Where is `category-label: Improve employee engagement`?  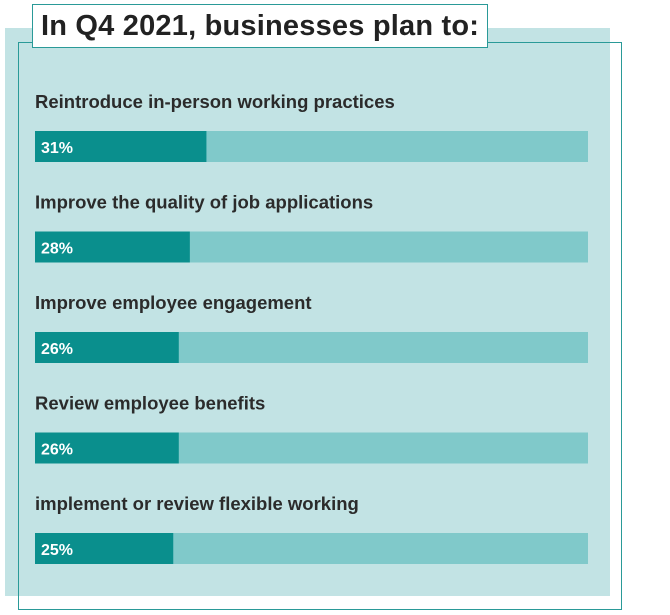 category-label: Improve employee engagement is located at coordinates (173, 302).